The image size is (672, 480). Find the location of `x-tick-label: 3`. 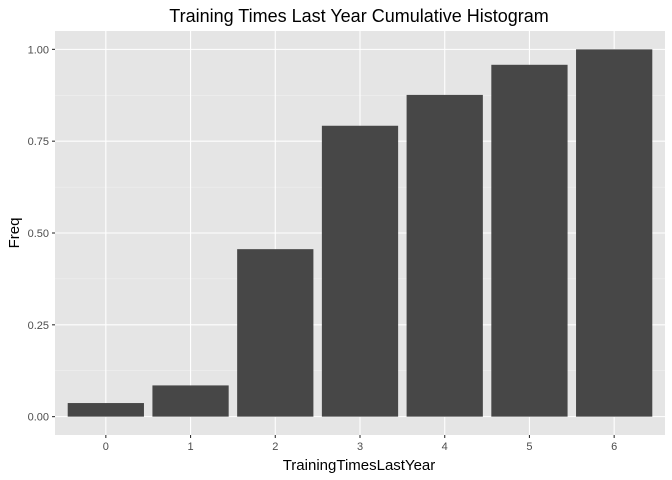

x-tick-label: 3 is located at coordinates (360, 447).